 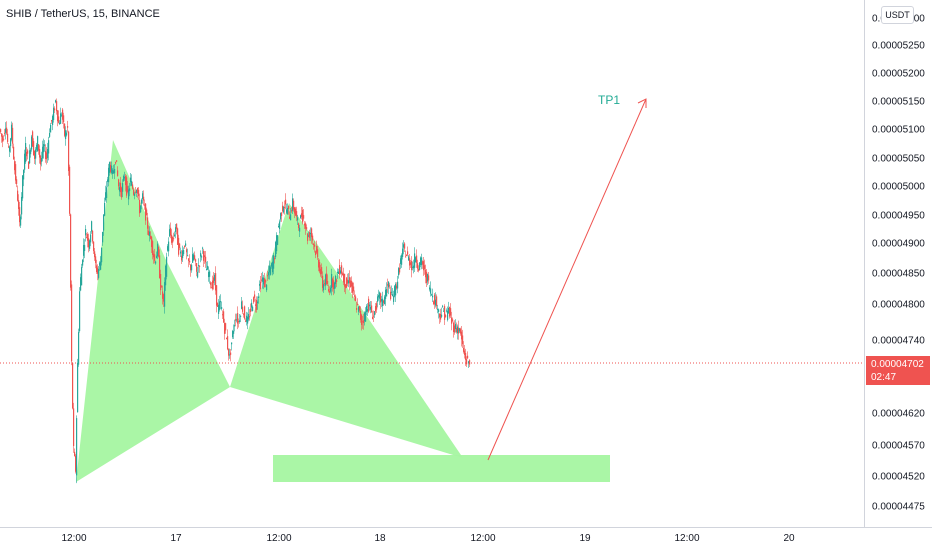 I want to click on projection-arrow, so click(x=567, y=279).